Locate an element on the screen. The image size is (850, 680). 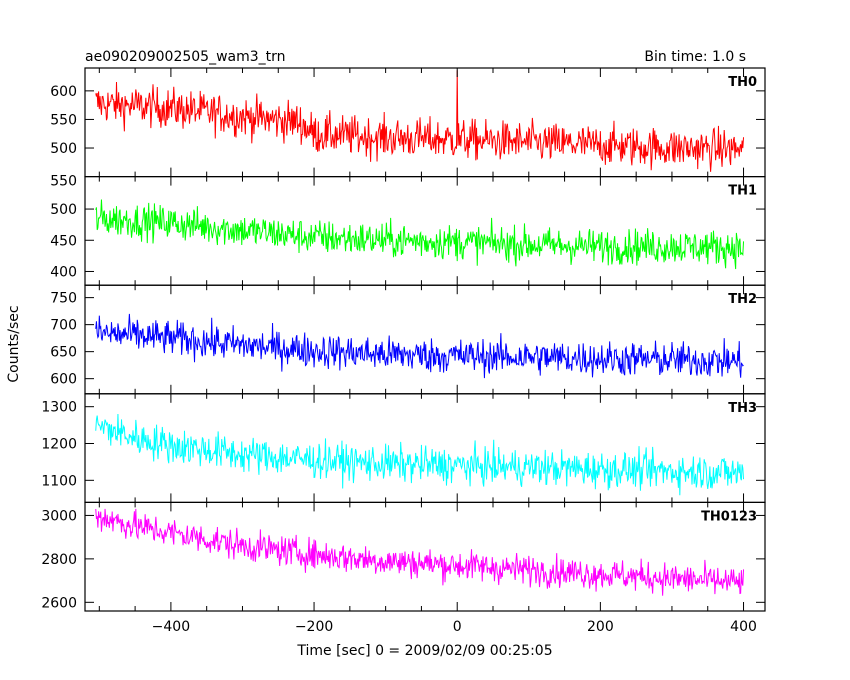
panel-label-th3: TH3 is located at coordinates (742, 408).